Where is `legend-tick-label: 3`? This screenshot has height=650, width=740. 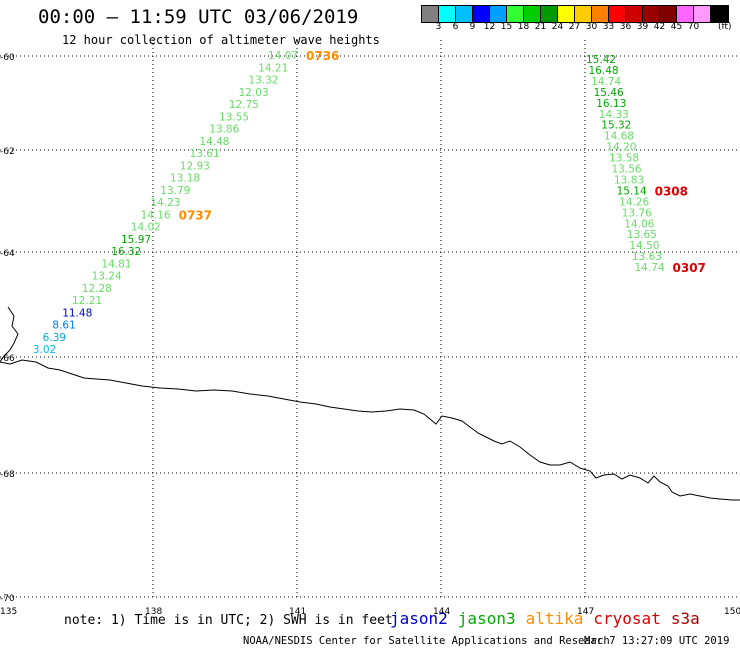 legend-tick-label: 3 is located at coordinates (438, 27).